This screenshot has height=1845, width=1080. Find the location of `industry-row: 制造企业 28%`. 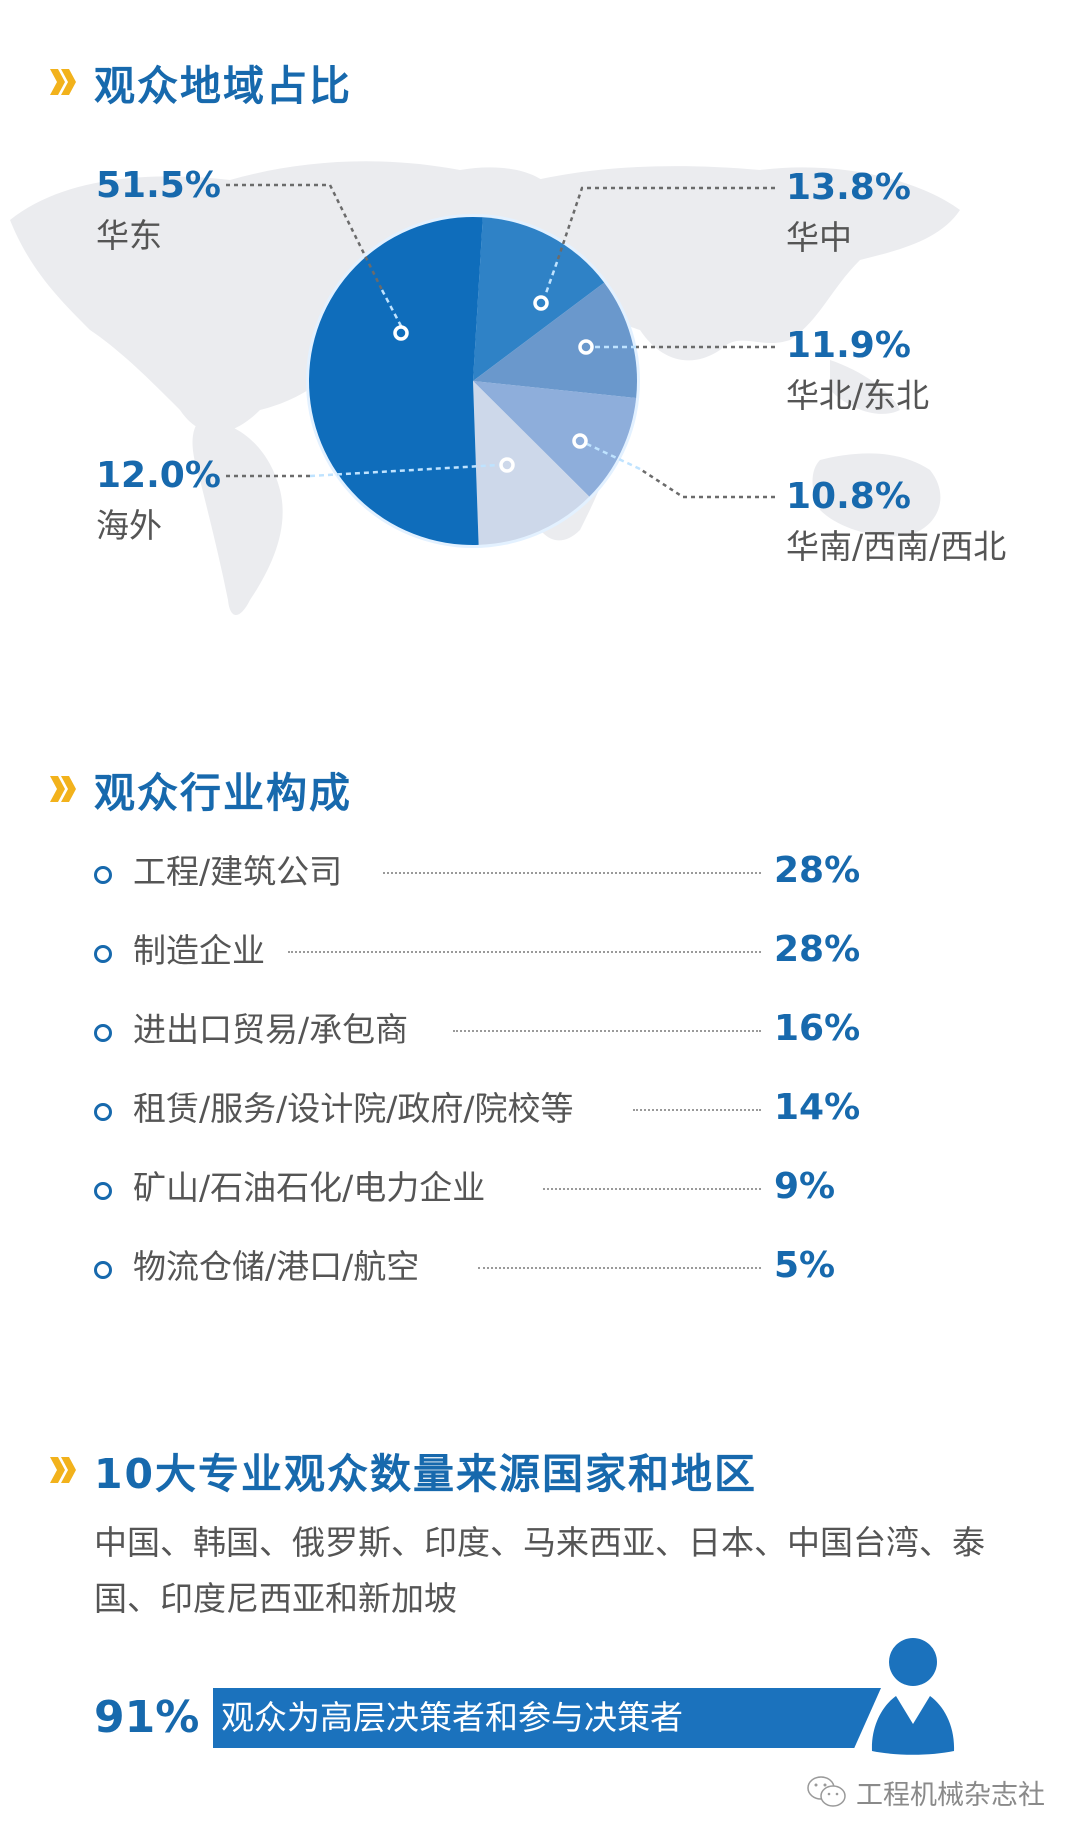

industry-row: 制造企业 28% is located at coordinates (488, 952).